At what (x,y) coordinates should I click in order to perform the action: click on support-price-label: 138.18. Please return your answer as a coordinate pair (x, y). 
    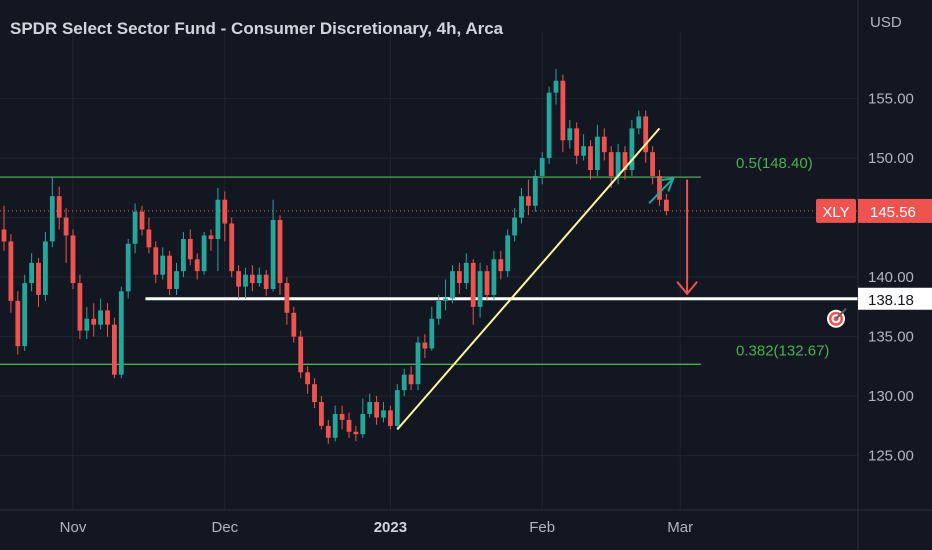
    Looking at the image, I should click on (891, 300).